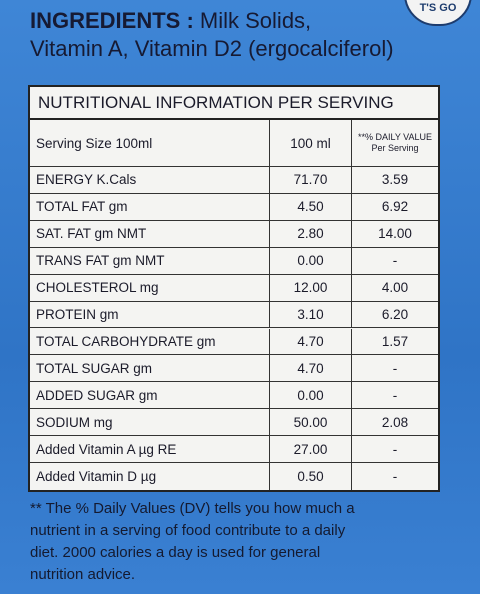  What do you see at coordinates (311, 207) in the screenshot?
I see `table-cell: 4.50` at bounding box center [311, 207].